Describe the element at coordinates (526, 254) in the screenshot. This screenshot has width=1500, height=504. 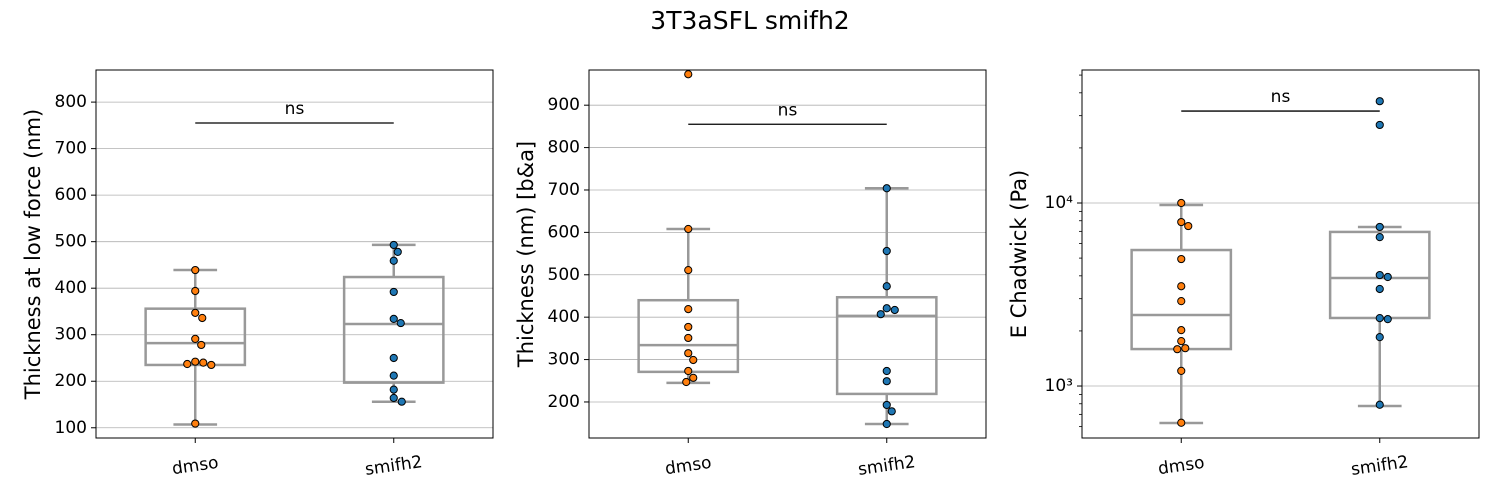
I see `y-axis-label: Thickness (nm) [b&a]` at that location.